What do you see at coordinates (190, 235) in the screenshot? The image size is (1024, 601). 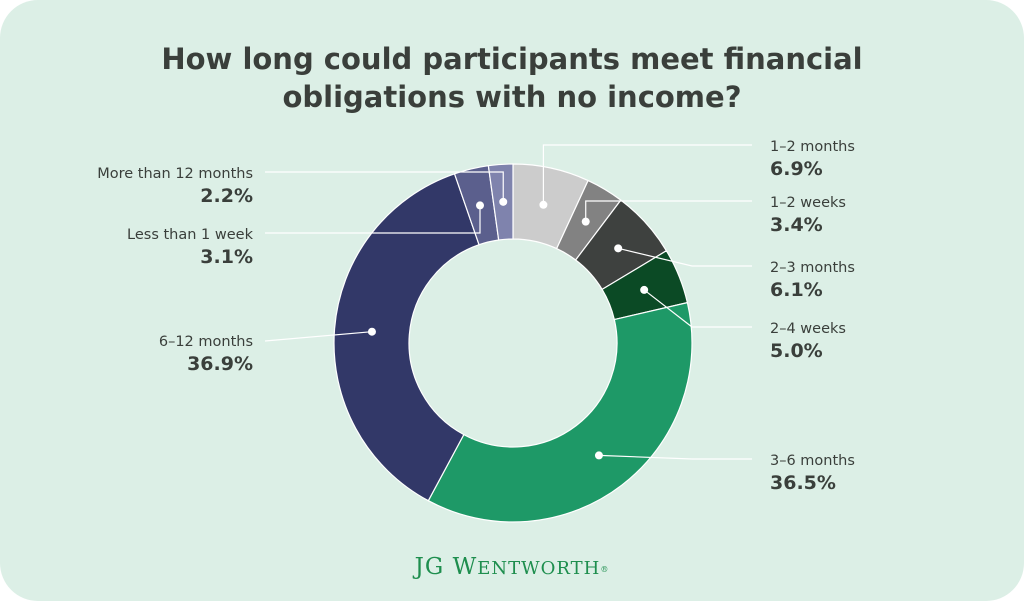 I see `slice-category: Less than 1 week` at bounding box center [190, 235].